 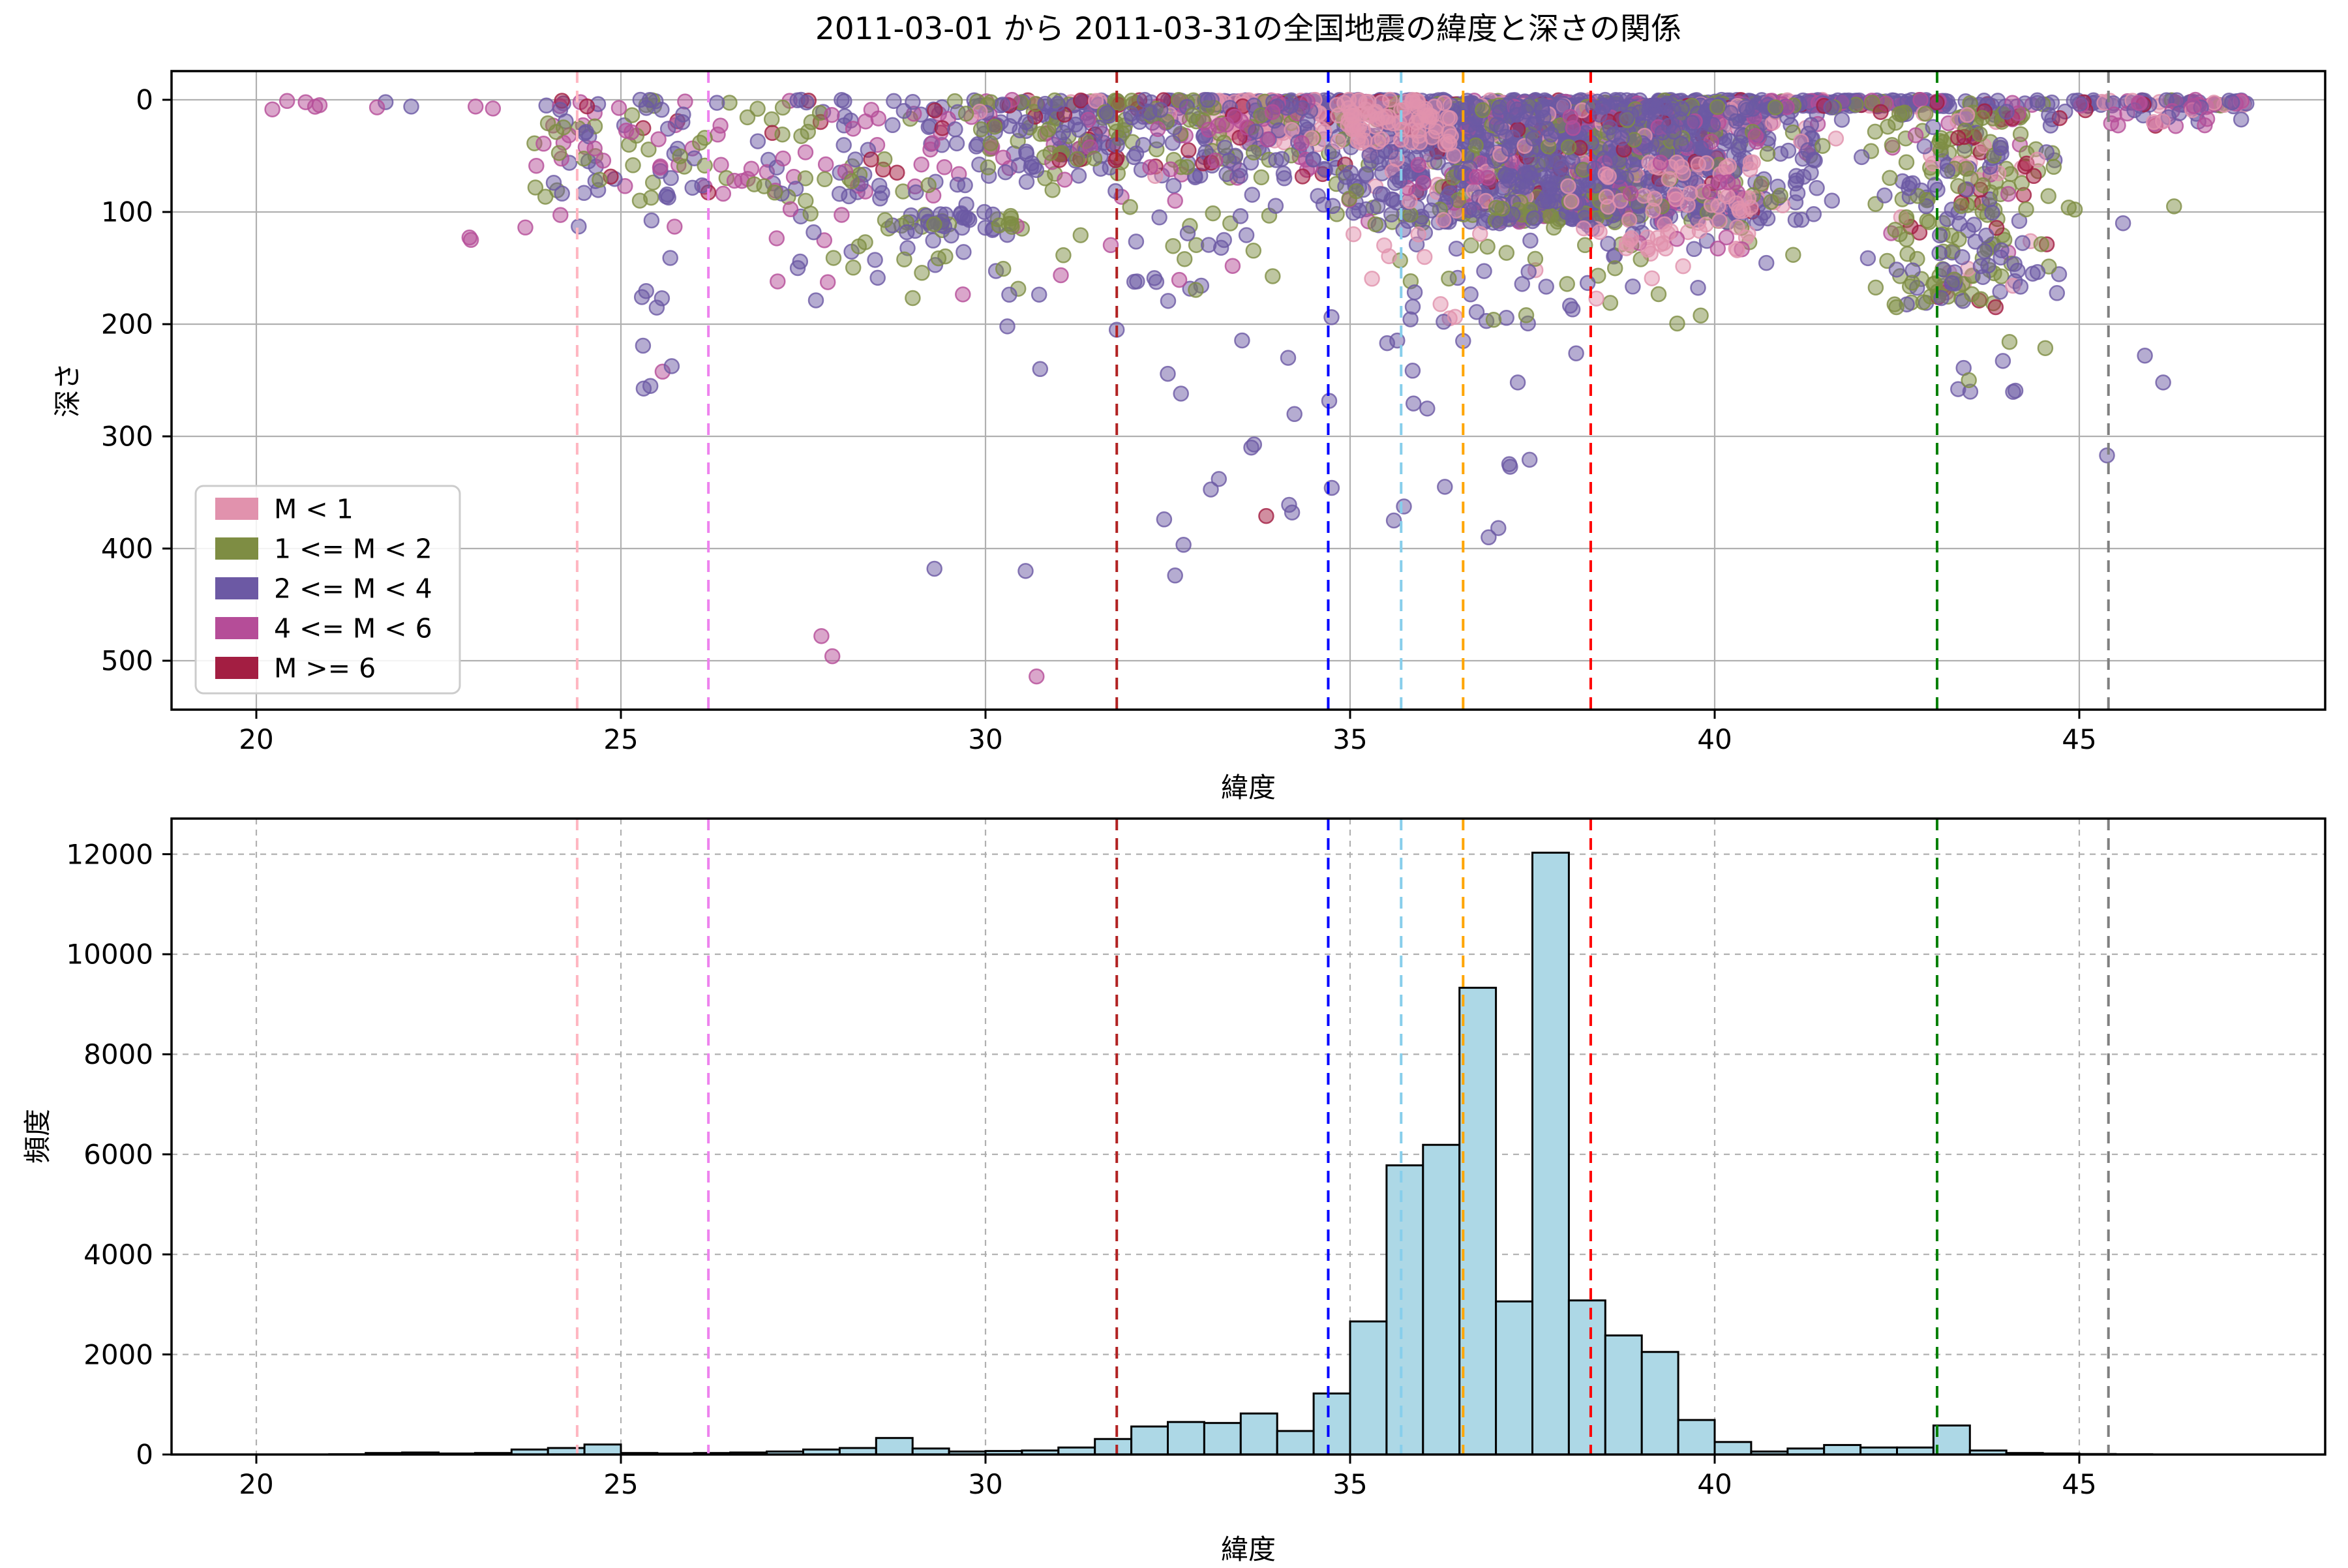 I want to click on tick-label-x-35: 35, so click(x=1349, y=739).